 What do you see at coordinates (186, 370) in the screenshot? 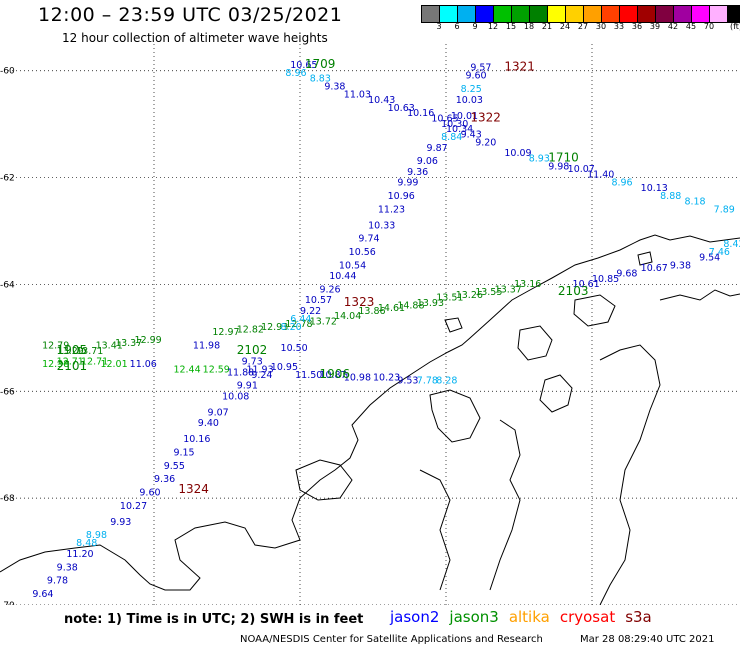
I see `wave-height-value: 12.44` at bounding box center [186, 370].